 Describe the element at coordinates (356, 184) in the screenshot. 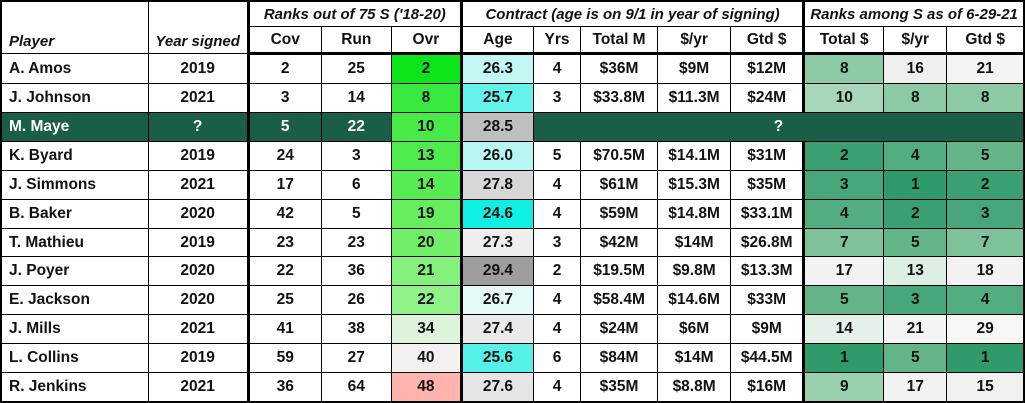

I see `cell-run-rank: 6` at that location.